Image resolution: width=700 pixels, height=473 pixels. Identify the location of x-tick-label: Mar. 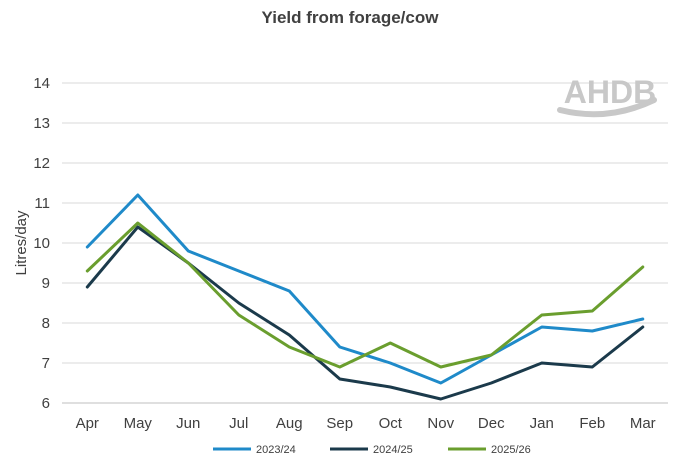
(643, 423).